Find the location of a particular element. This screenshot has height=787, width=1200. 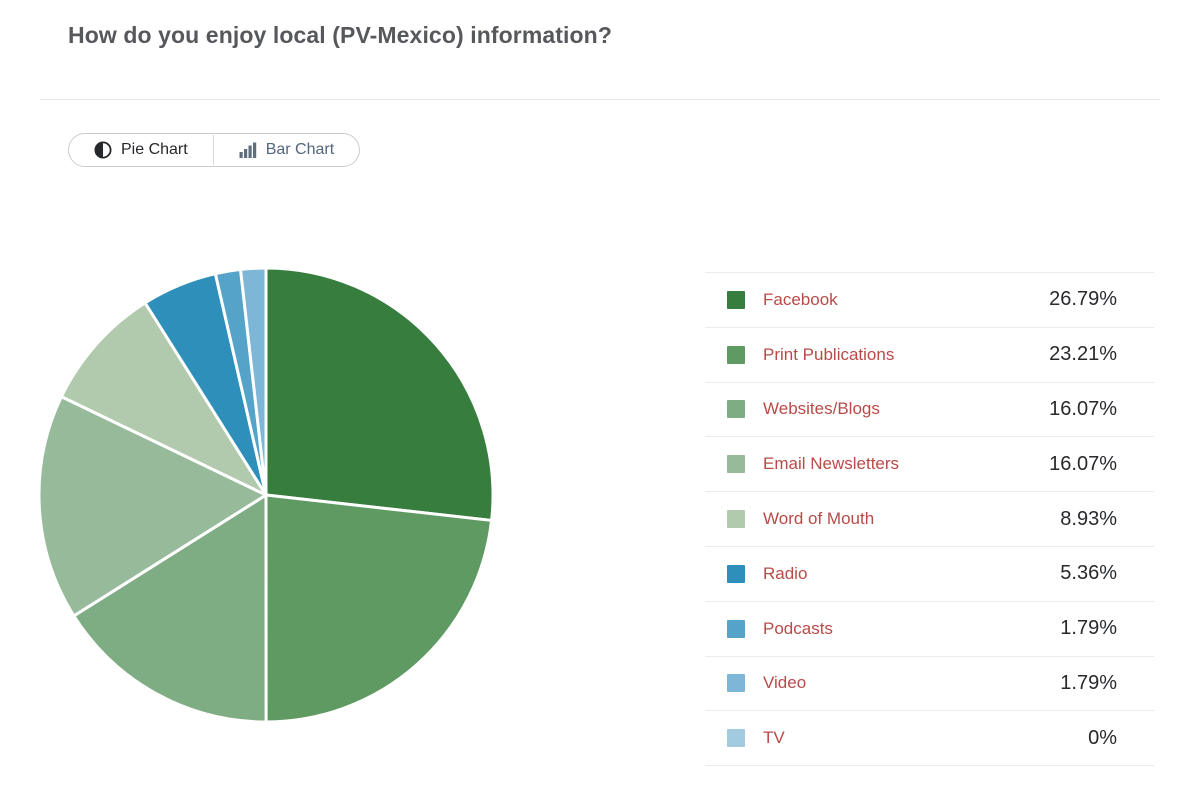

pie-slice-email-newsletters is located at coordinates (152, 506).